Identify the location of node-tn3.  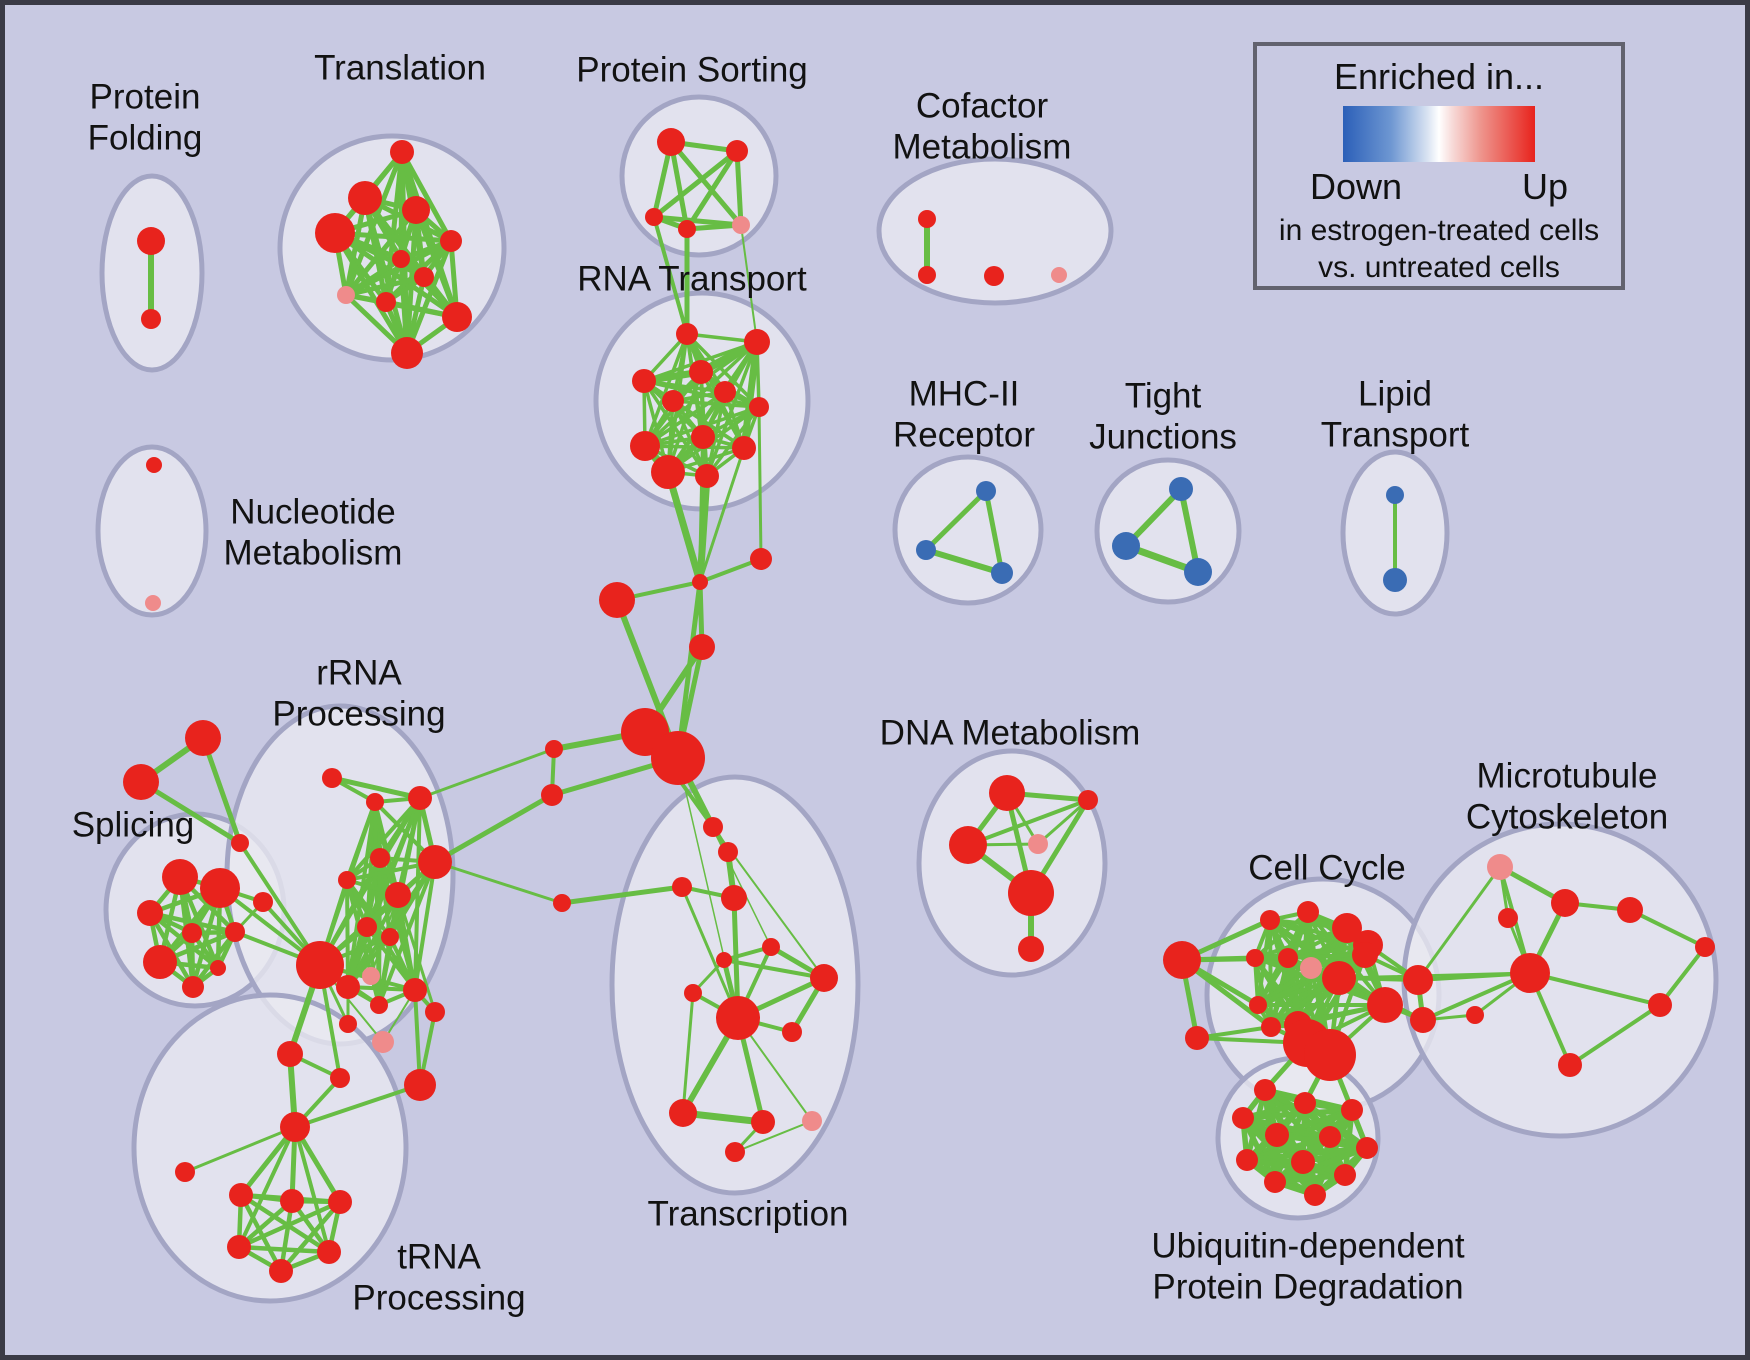
(340, 1202).